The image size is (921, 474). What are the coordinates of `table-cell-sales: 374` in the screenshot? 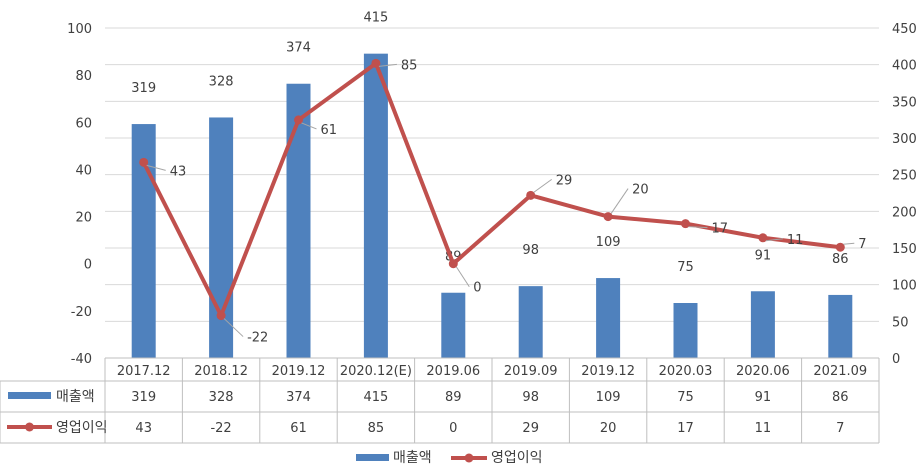 It's located at (298, 397).